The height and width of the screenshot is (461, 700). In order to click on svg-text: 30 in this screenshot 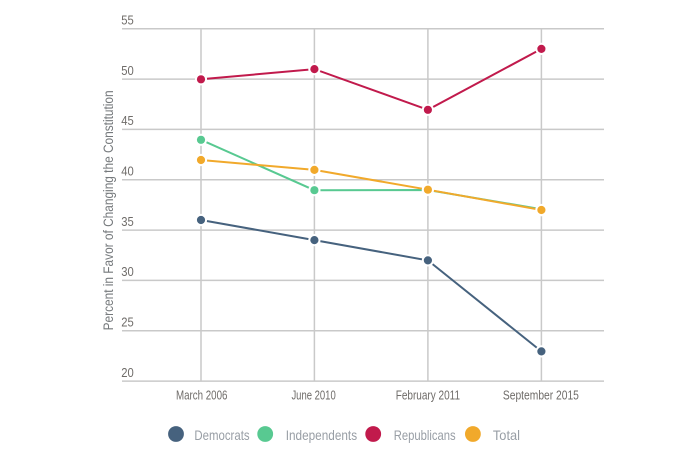, I will do `click(127, 271)`.